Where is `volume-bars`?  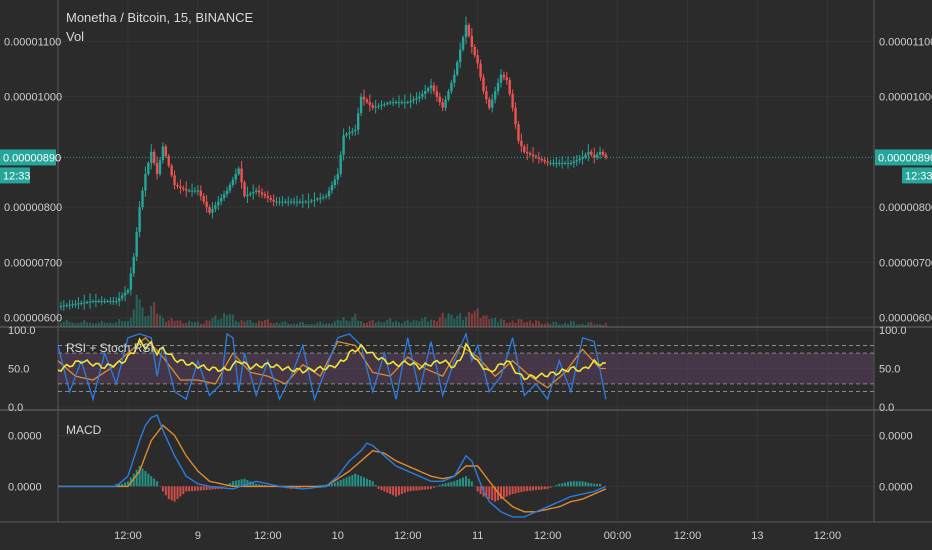
volume-bars is located at coordinates (333, 310).